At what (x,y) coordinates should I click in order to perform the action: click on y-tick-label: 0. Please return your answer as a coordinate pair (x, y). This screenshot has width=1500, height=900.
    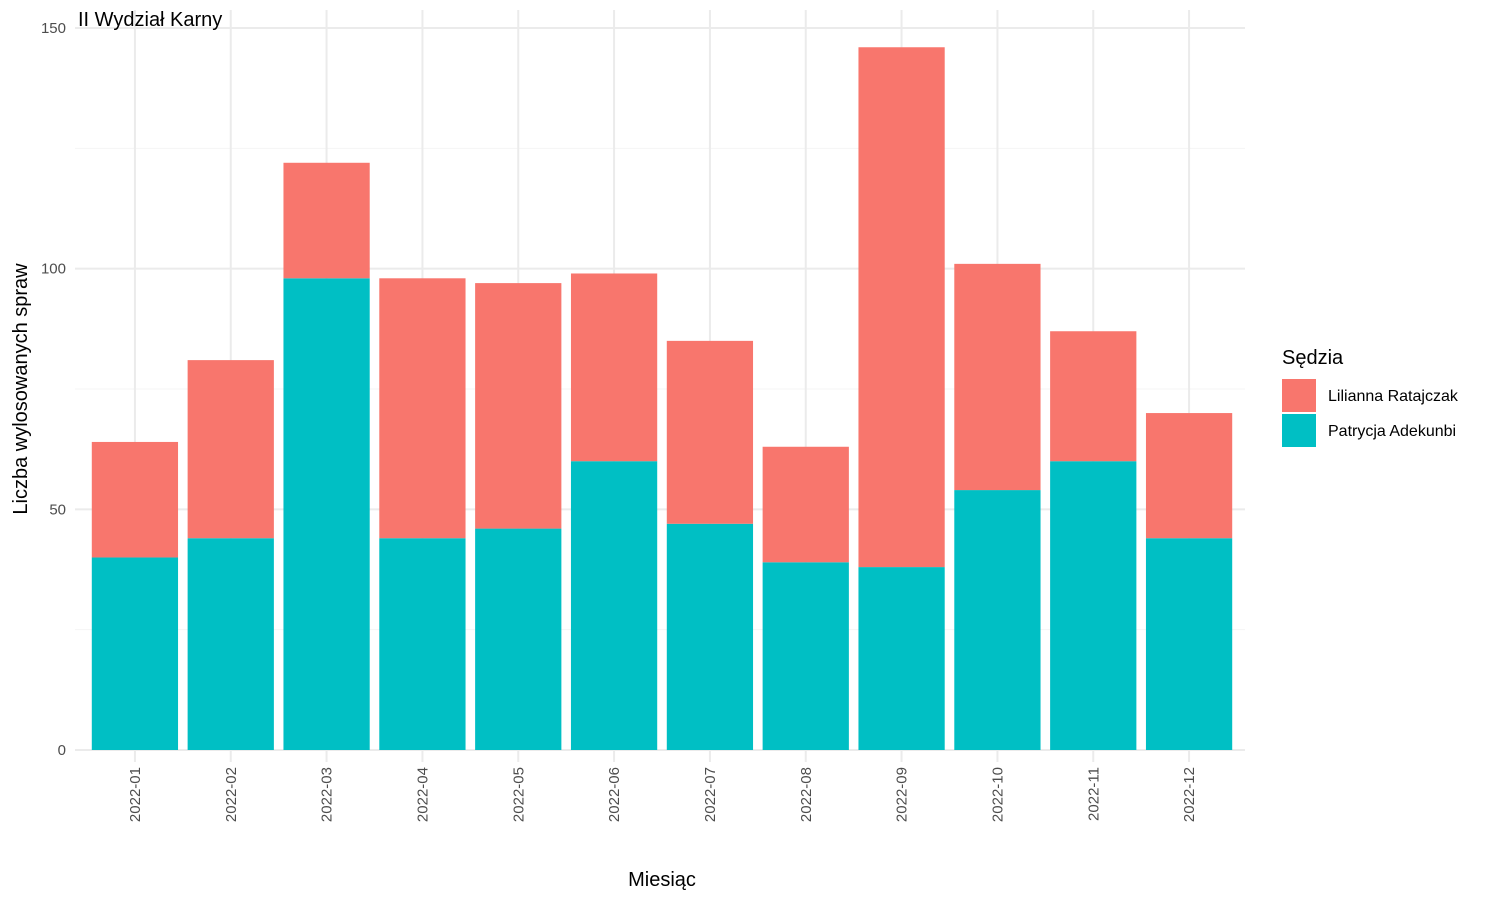
    Looking at the image, I should click on (62, 750).